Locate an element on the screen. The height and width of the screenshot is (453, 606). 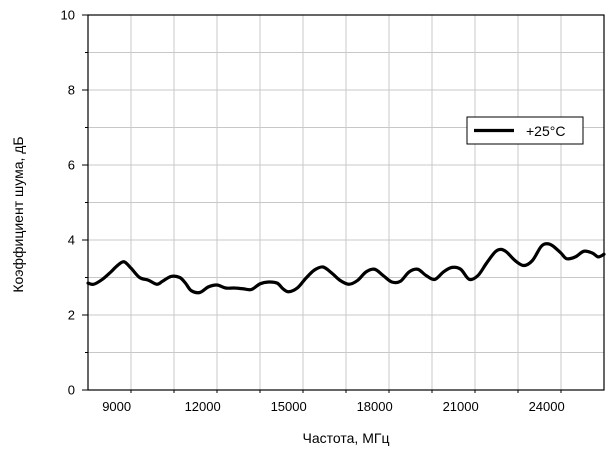
y-tick-label: 0 is located at coordinates (71, 390).